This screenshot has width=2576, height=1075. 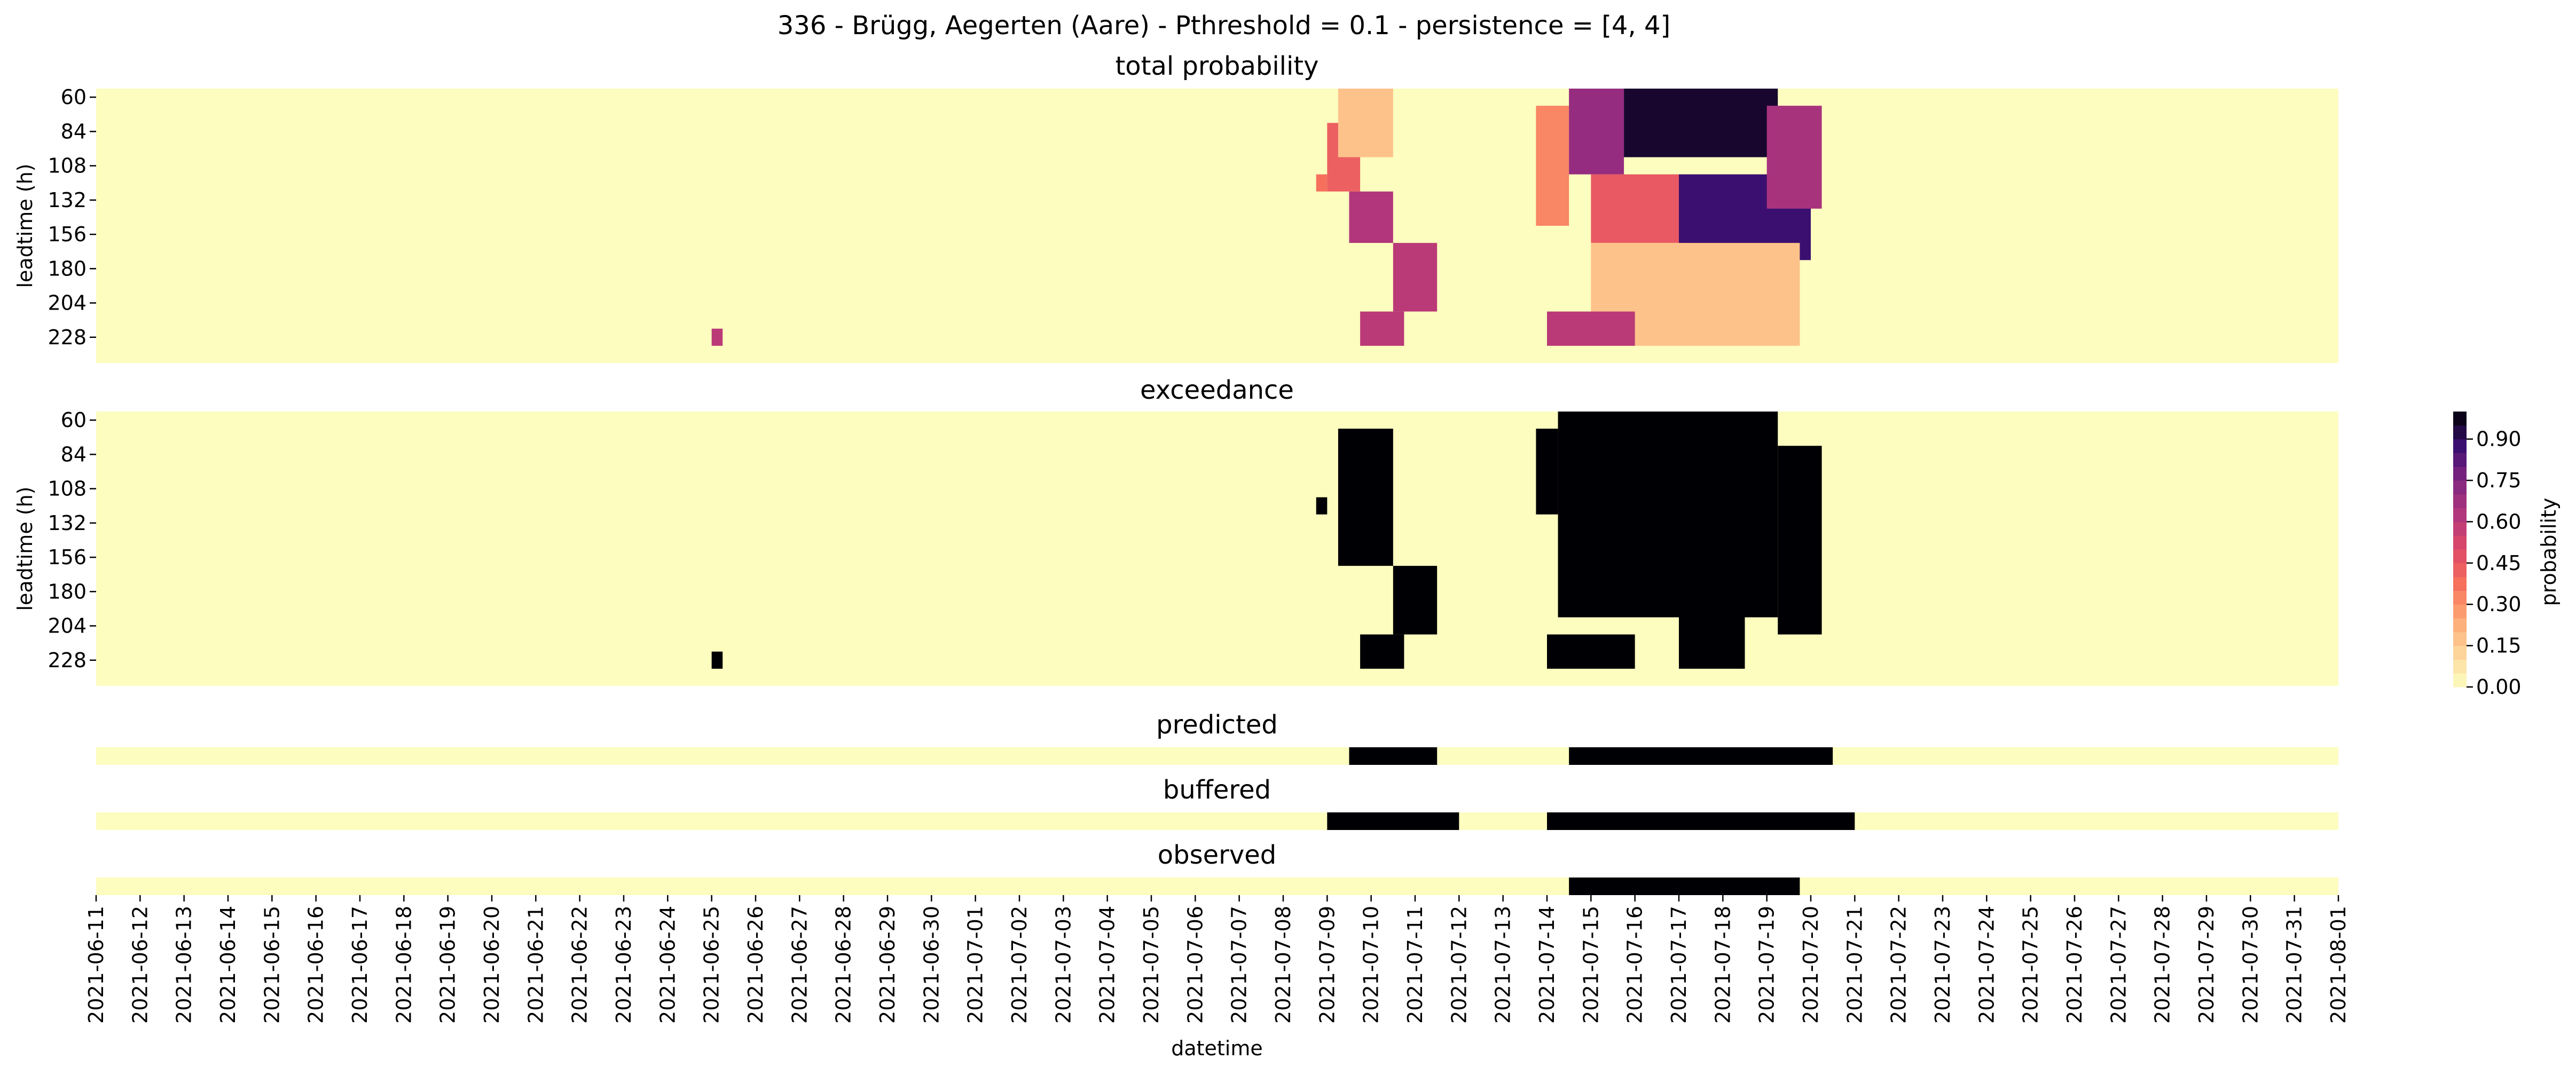 I want to click on y-tick-label: 60, so click(x=74, y=97).